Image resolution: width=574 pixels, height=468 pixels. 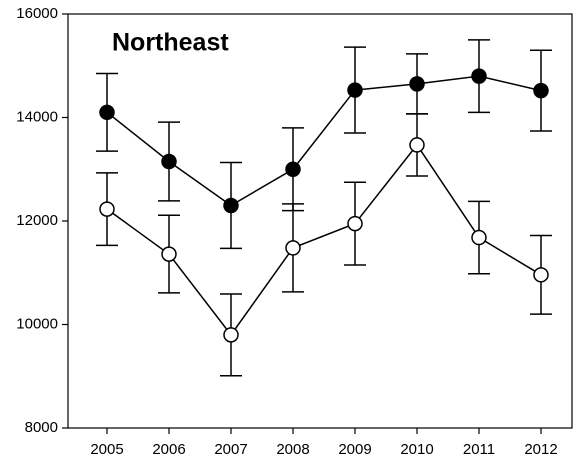 What do you see at coordinates (479, 449) in the screenshot?
I see `x-tick-label: 2011` at bounding box center [479, 449].